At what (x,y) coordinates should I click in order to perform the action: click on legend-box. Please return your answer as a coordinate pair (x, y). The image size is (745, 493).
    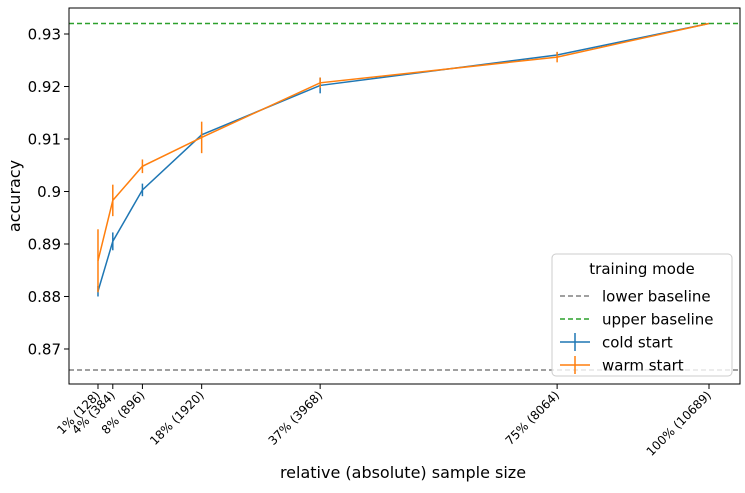
    Looking at the image, I should click on (642, 315).